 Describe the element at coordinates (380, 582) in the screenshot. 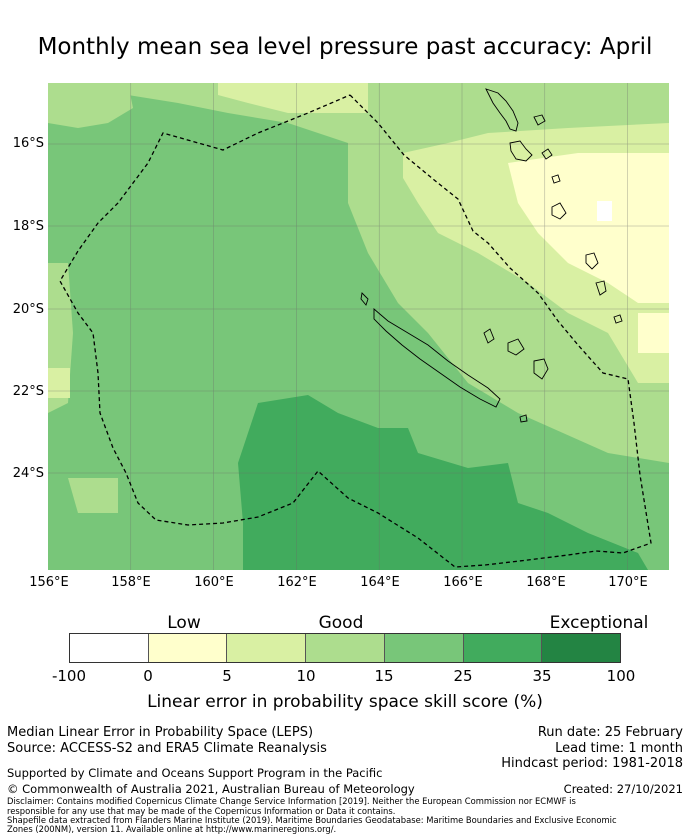

I see `x-tick-164e: 164°E` at that location.